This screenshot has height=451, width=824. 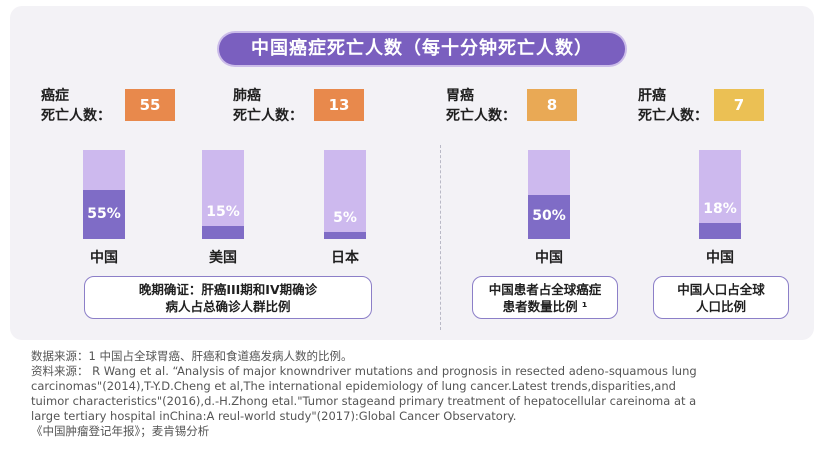 I want to click on metric-label-cancer: 癌症 死亡人数：, so click(x=76, y=106).